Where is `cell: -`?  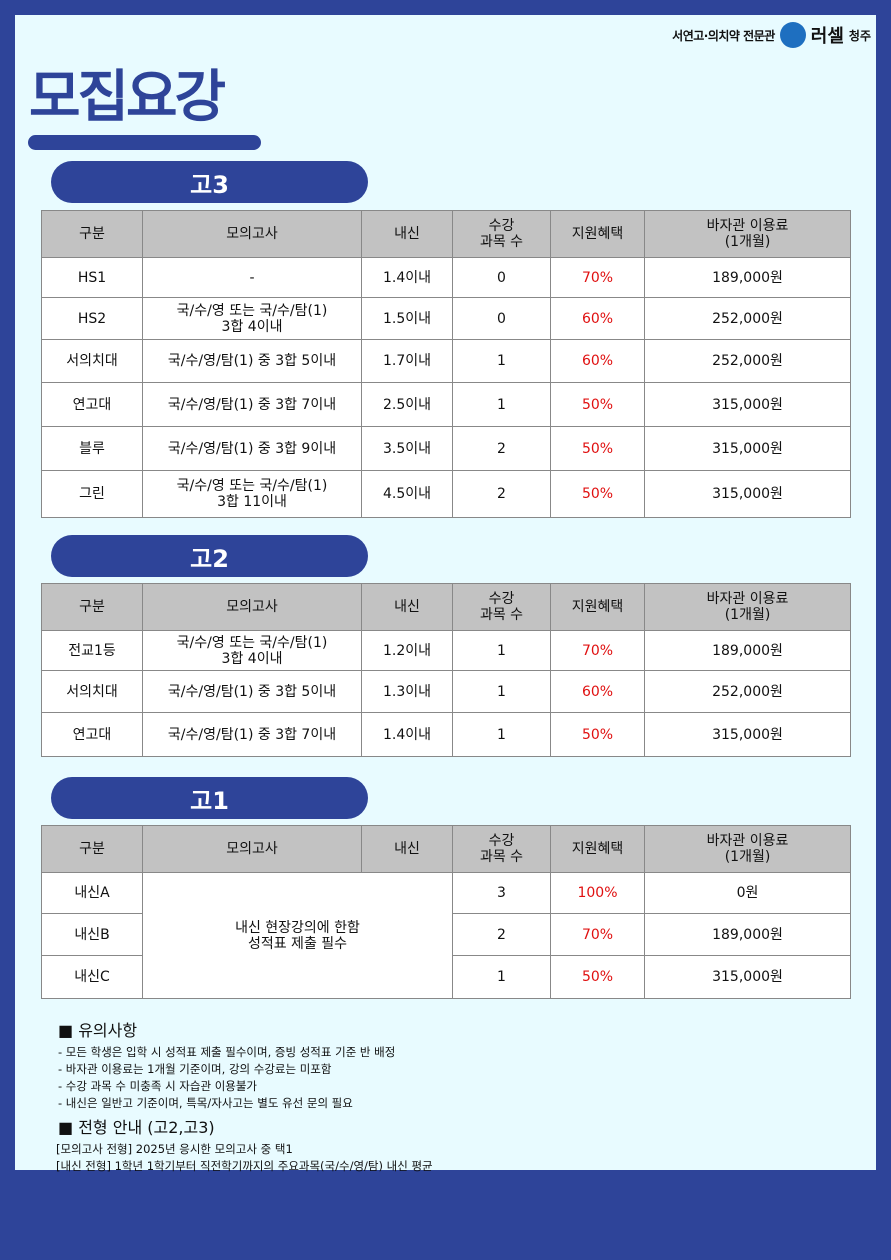 cell: - is located at coordinates (252, 277).